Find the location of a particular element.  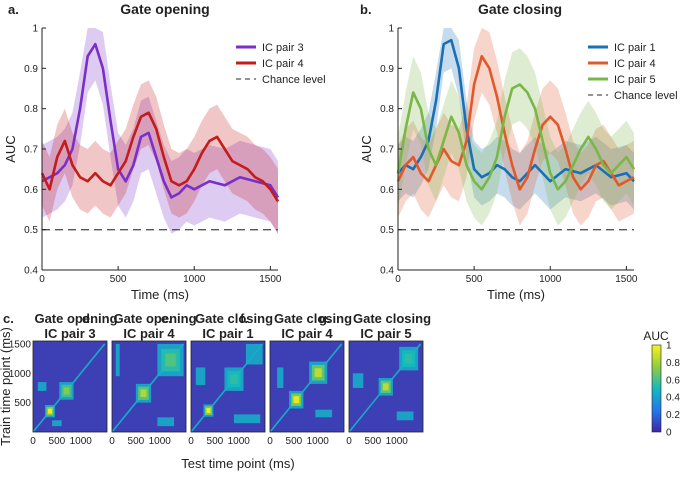

colorbar-scale is located at coordinates (656, 388).